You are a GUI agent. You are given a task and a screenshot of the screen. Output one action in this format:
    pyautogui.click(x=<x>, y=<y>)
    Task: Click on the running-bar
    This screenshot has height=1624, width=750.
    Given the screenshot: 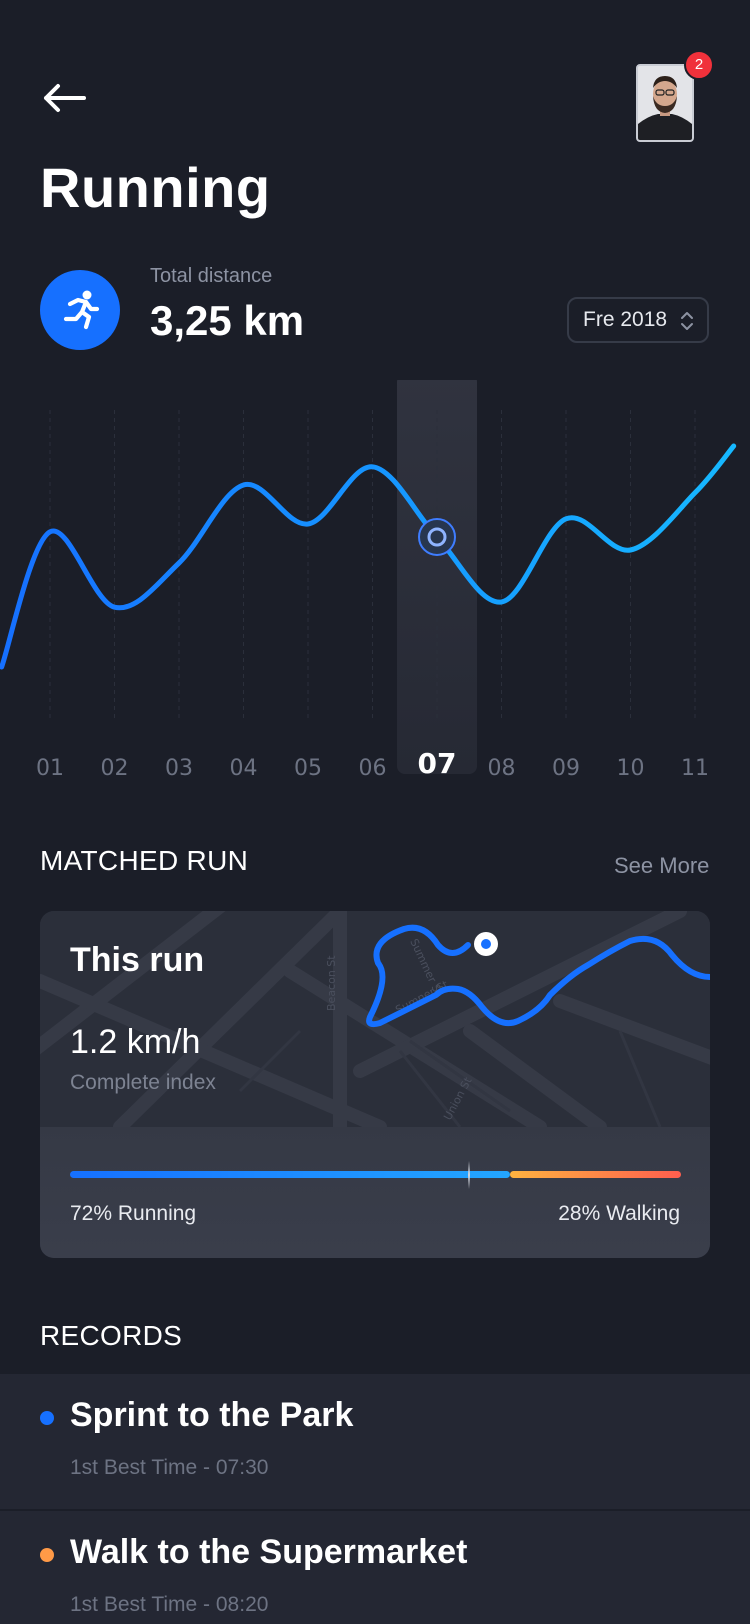 What is the action you would take?
    pyautogui.click(x=290, y=1174)
    